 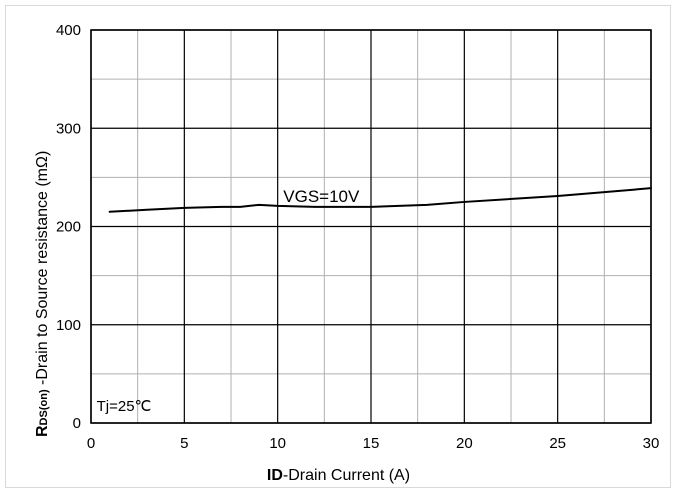 I want to click on y-axis-label: RDS(on) -Drain to Source resistance (mΩ), so click(x=46, y=227).